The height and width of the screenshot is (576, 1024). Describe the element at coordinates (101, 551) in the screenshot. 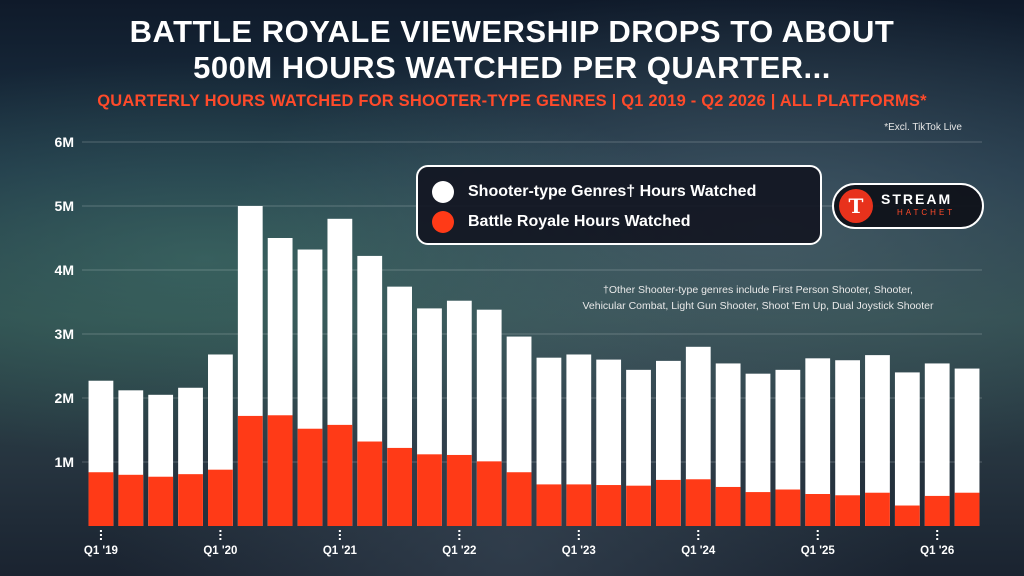

I see `x-tick-label: Q1 '19` at that location.